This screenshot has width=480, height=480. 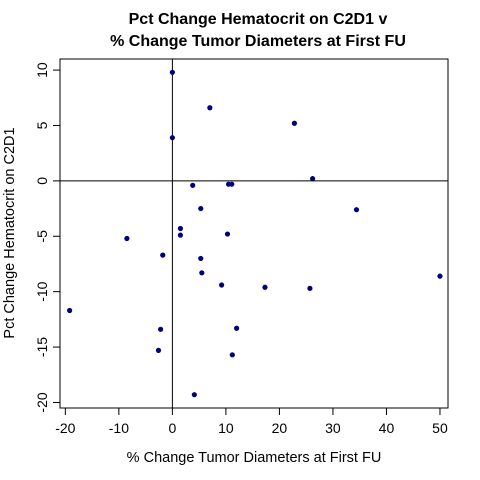 What do you see at coordinates (251, 422) in the screenshot?
I see `x-axis: -20 -10 0 10 20 30 40 50` at bounding box center [251, 422].